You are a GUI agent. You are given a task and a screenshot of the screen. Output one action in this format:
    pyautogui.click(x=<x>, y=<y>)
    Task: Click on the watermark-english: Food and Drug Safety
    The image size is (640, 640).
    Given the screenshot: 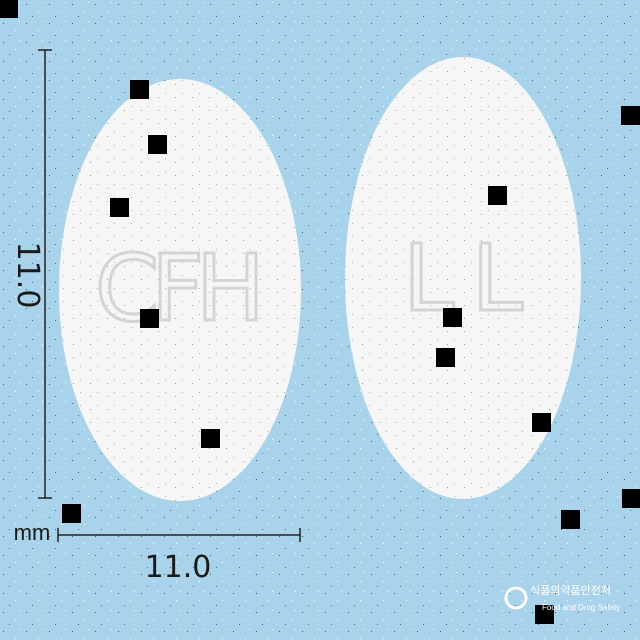 What is the action you would take?
    pyautogui.click(x=581, y=607)
    